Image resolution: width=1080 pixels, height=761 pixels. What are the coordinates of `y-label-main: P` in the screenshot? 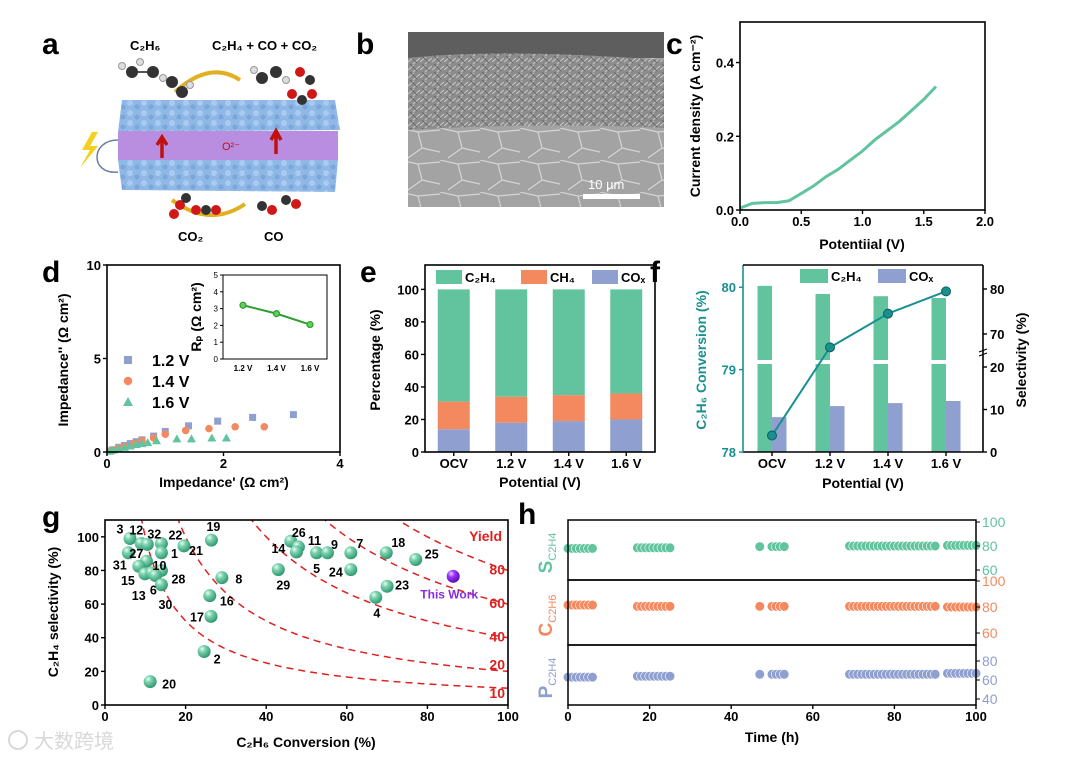 It's located at (546, 691).